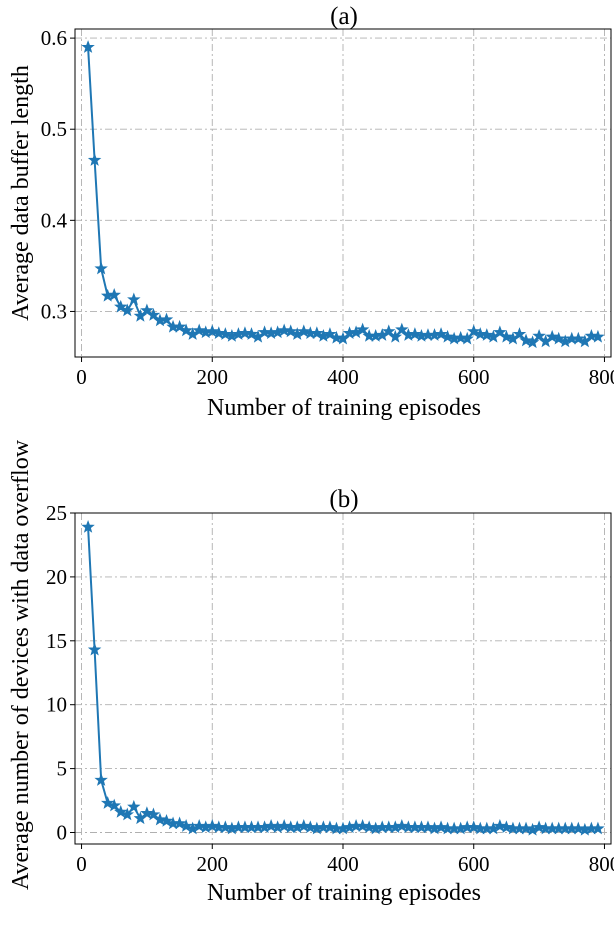 Image resolution: width=614 pixels, height=925 pixels. Describe the element at coordinates (343, 499) in the screenshot. I see `chart-title: (b)` at that location.